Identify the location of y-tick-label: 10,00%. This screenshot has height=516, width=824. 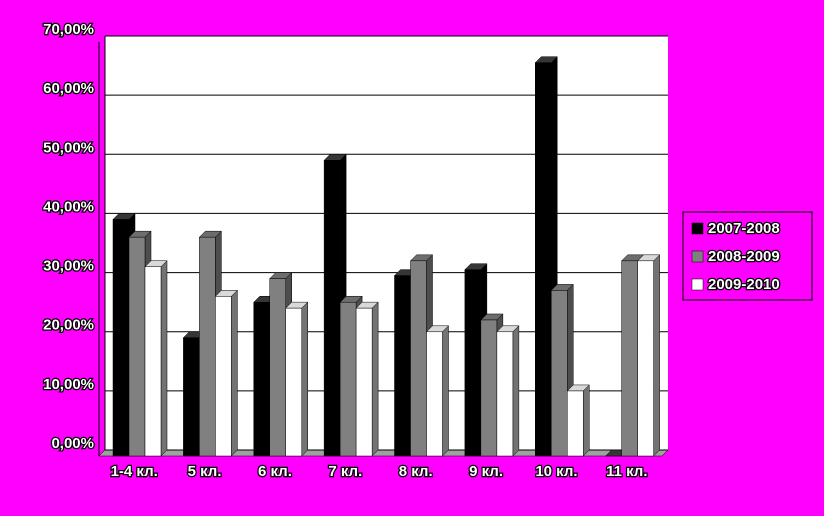
(68, 384).